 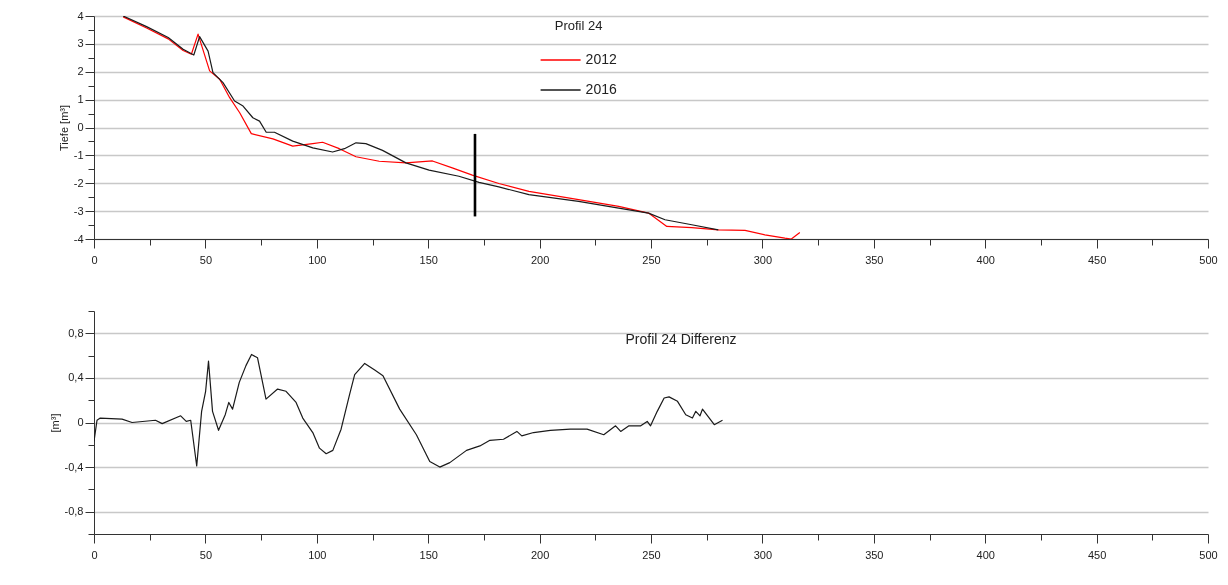 What do you see at coordinates (80, 43) in the screenshot?
I see `y-tick-label: 3` at bounding box center [80, 43].